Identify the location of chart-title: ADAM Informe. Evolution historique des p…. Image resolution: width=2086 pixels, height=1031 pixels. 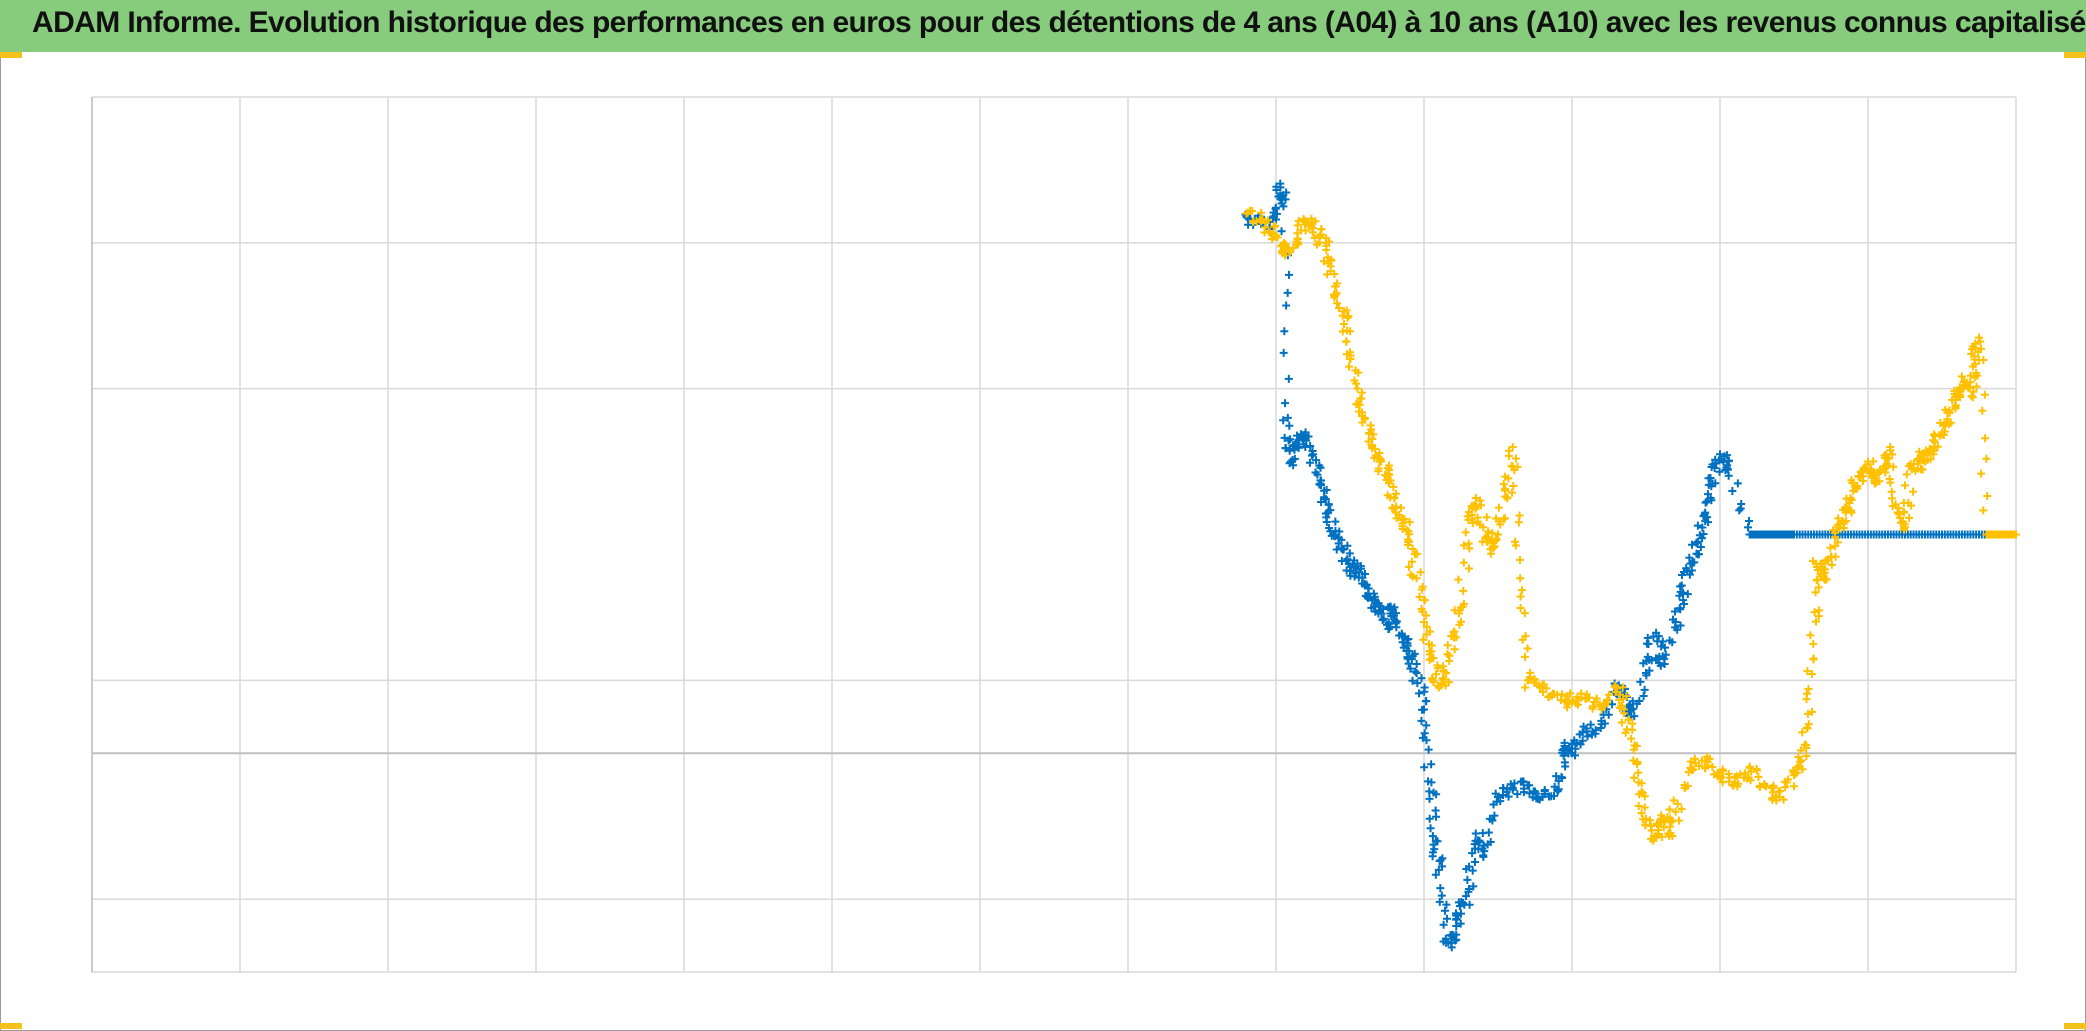
(1059, 22).